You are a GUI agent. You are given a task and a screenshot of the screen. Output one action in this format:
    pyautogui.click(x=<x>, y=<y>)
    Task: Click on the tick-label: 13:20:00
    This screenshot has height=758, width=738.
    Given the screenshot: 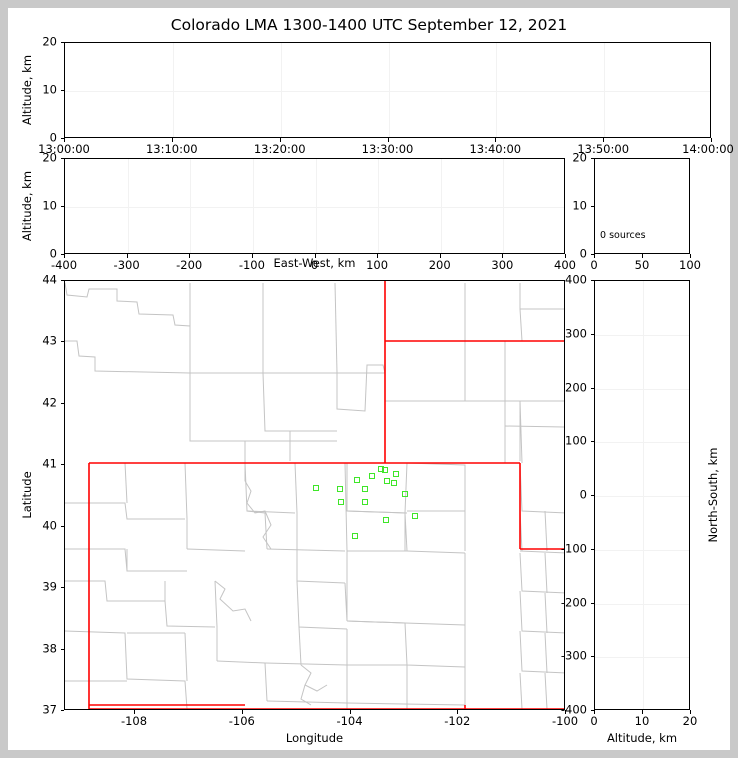 What is the action you would take?
    pyautogui.click(x=279, y=149)
    